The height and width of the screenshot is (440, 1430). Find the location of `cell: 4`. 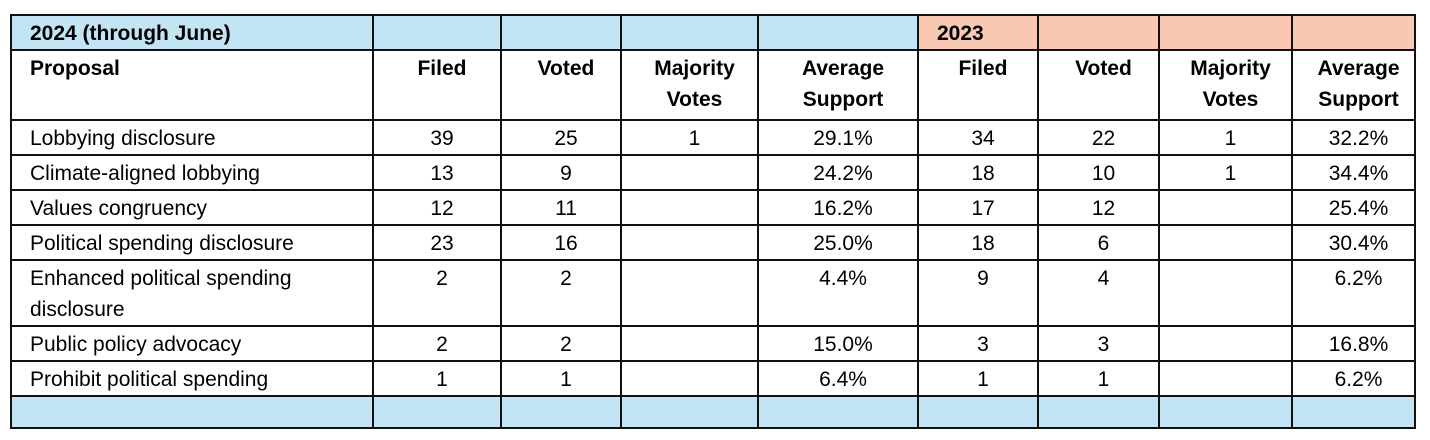

cell: 4 is located at coordinates (1098, 293).